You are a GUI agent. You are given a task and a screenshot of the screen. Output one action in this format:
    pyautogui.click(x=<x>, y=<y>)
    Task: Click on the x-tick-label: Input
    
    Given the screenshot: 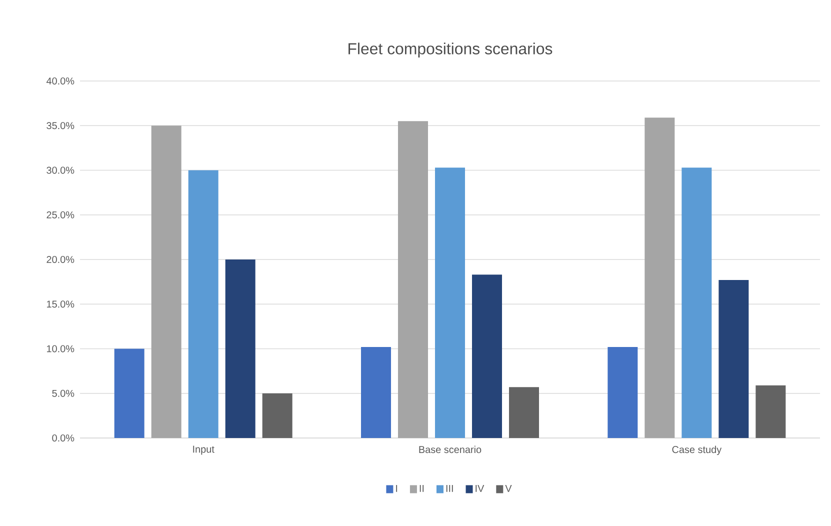 What is the action you would take?
    pyautogui.click(x=203, y=450)
    